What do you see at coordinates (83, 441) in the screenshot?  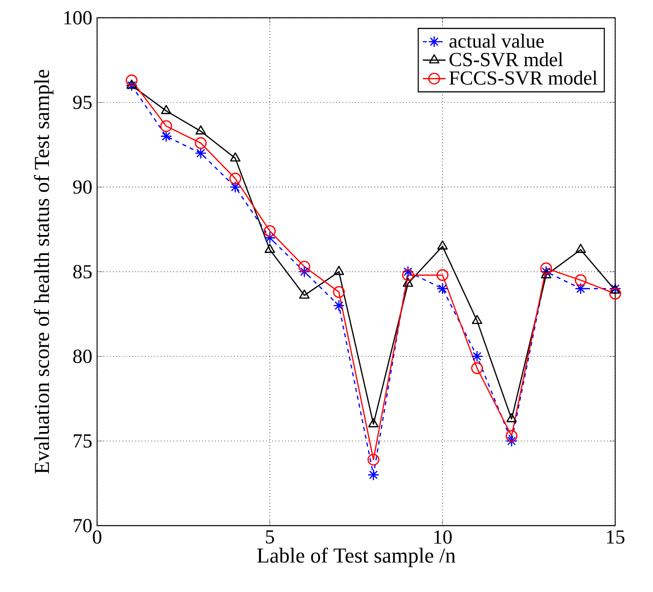 I see `y-tick-label: 75` at bounding box center [83, 441].